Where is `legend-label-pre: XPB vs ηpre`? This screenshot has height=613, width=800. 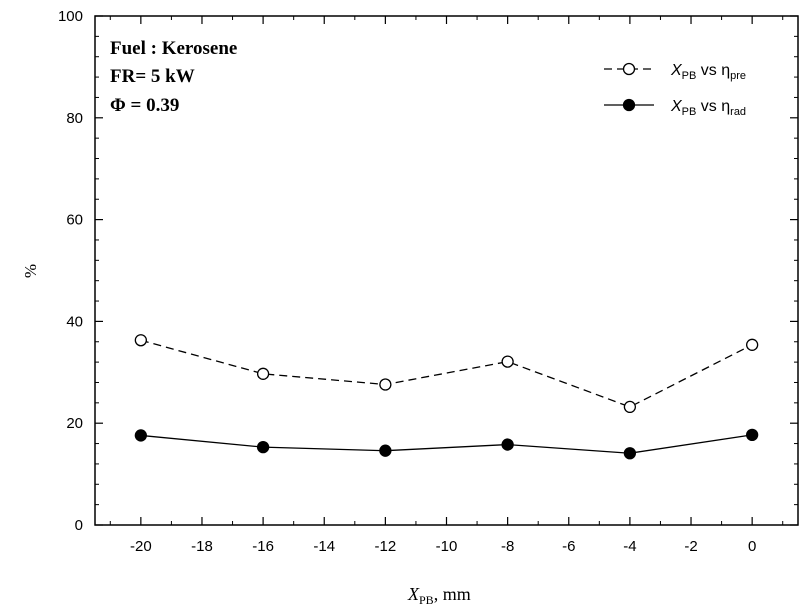 legend-label-pre: XPB vs ηpre is located at coordinates (708, 72).